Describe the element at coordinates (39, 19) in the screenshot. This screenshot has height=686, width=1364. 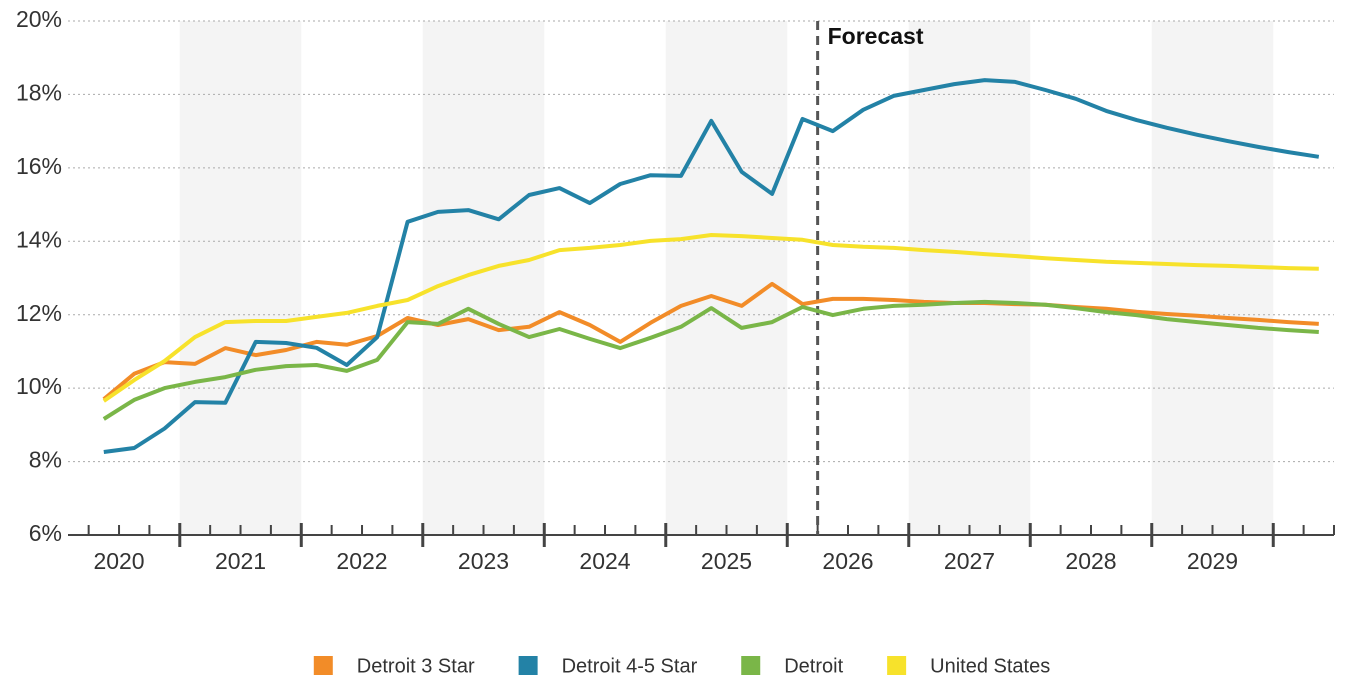
I see `y-tick-label: 20%` at that location.